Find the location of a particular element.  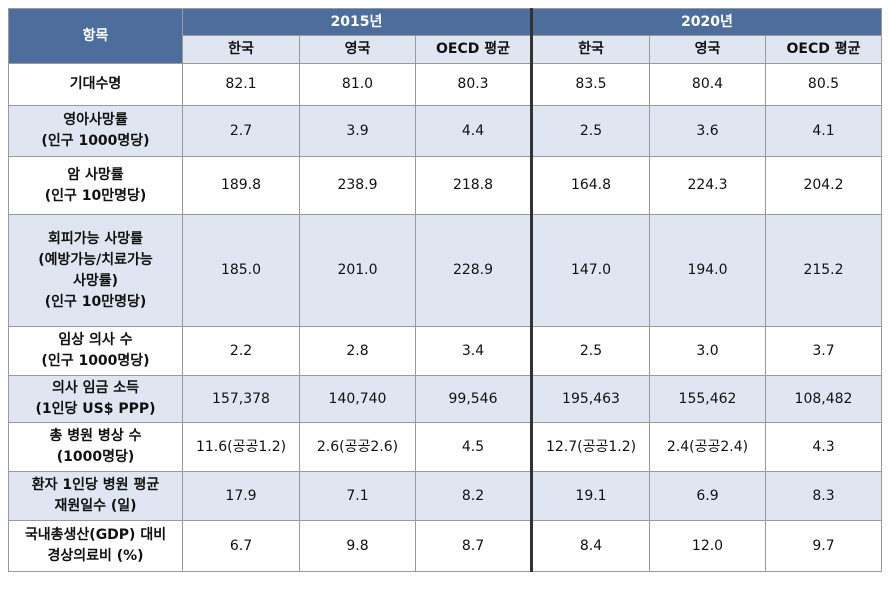

table-cell: 218.8 is located at coordinates (473, 185).